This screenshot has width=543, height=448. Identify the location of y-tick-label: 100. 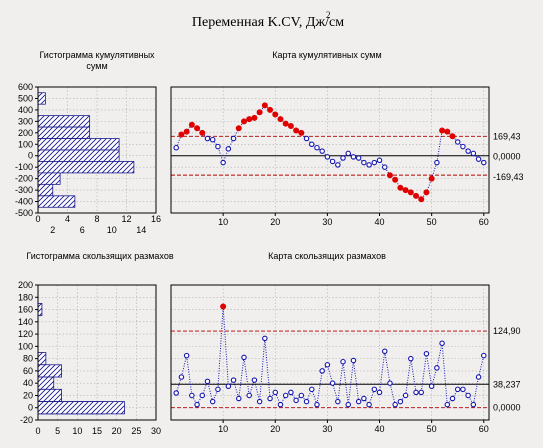
(25, 346).